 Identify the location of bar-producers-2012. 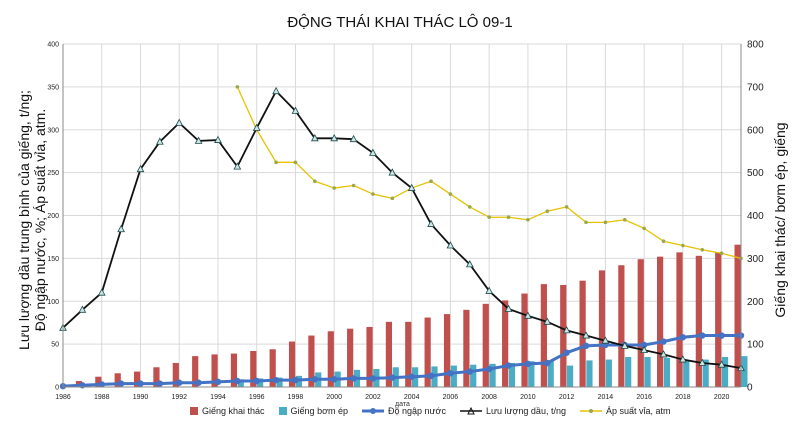
(563, 335).